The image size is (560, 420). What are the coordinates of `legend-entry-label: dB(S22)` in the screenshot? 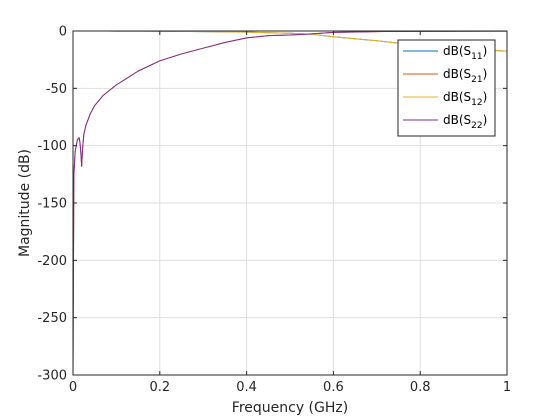 It's located at (465, 122).